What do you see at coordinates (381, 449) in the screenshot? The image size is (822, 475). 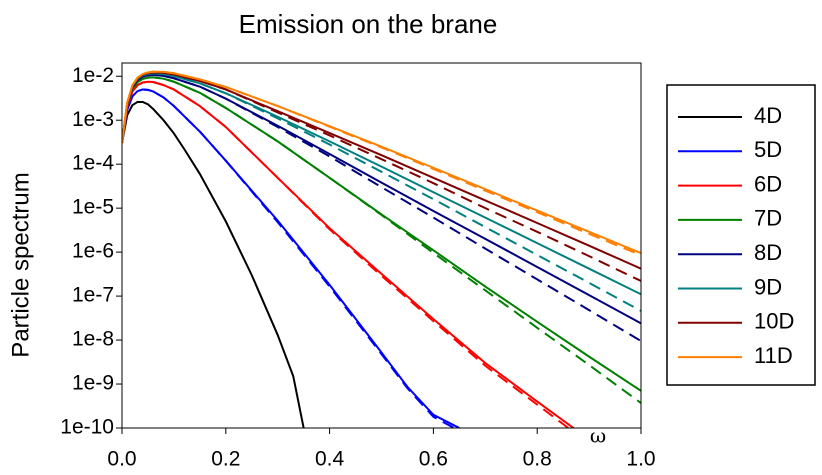 I see `x-axis: 0.0 0.2 0.4 0.6 0.8 1.0` at bounding box center [381, 449].